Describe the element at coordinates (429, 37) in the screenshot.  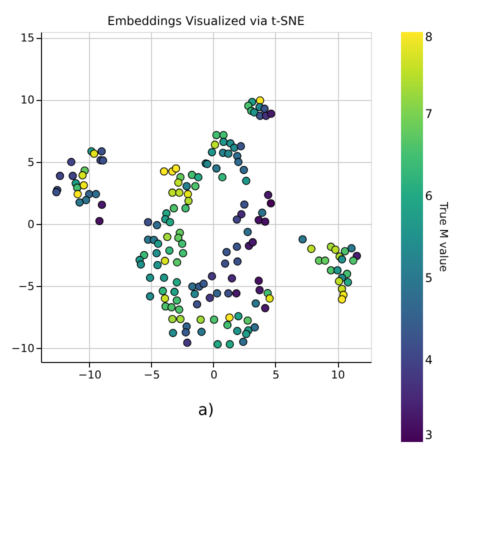
I see `color-bar-label: 8` at that location.